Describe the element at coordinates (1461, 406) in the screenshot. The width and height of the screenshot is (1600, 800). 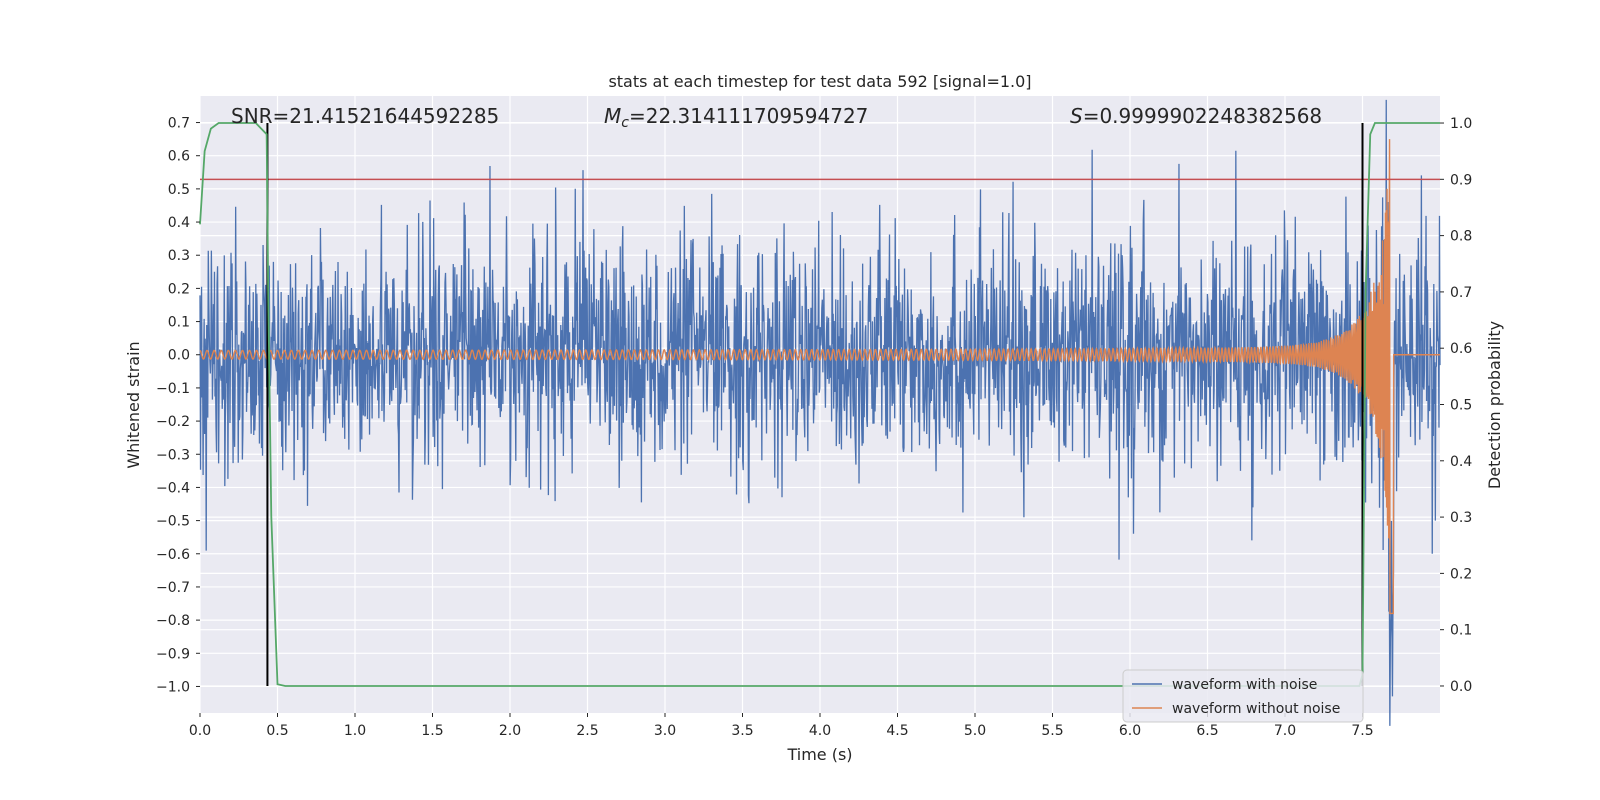
I see `y2-tick-label: 0.5` at that location.